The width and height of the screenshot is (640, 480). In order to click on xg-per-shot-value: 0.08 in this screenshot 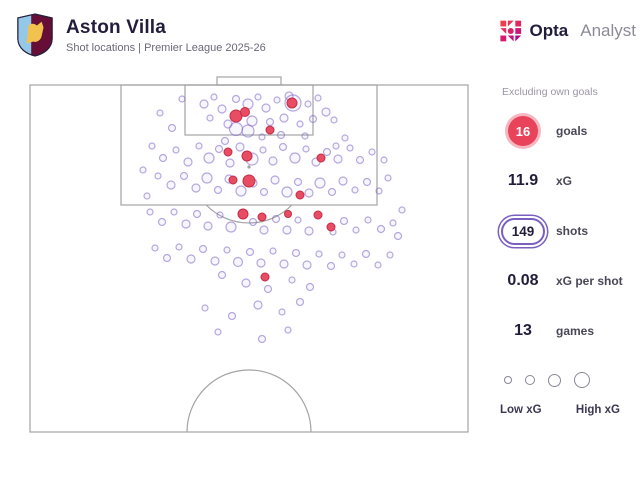, I will do `click(523, 280)`.